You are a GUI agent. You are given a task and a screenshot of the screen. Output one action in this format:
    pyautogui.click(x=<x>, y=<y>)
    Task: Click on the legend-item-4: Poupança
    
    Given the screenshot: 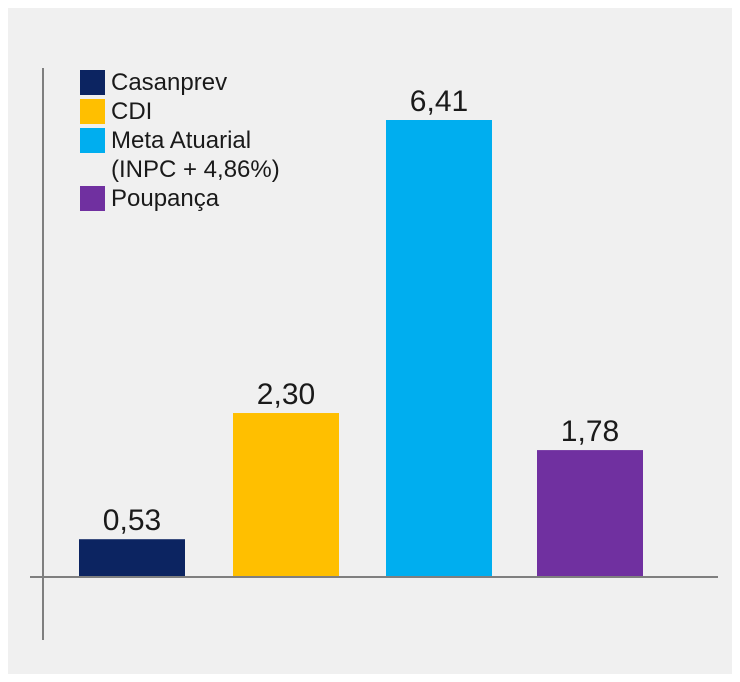 What is the action you would take?
    pyautogui.click(x=180, y=198)
    